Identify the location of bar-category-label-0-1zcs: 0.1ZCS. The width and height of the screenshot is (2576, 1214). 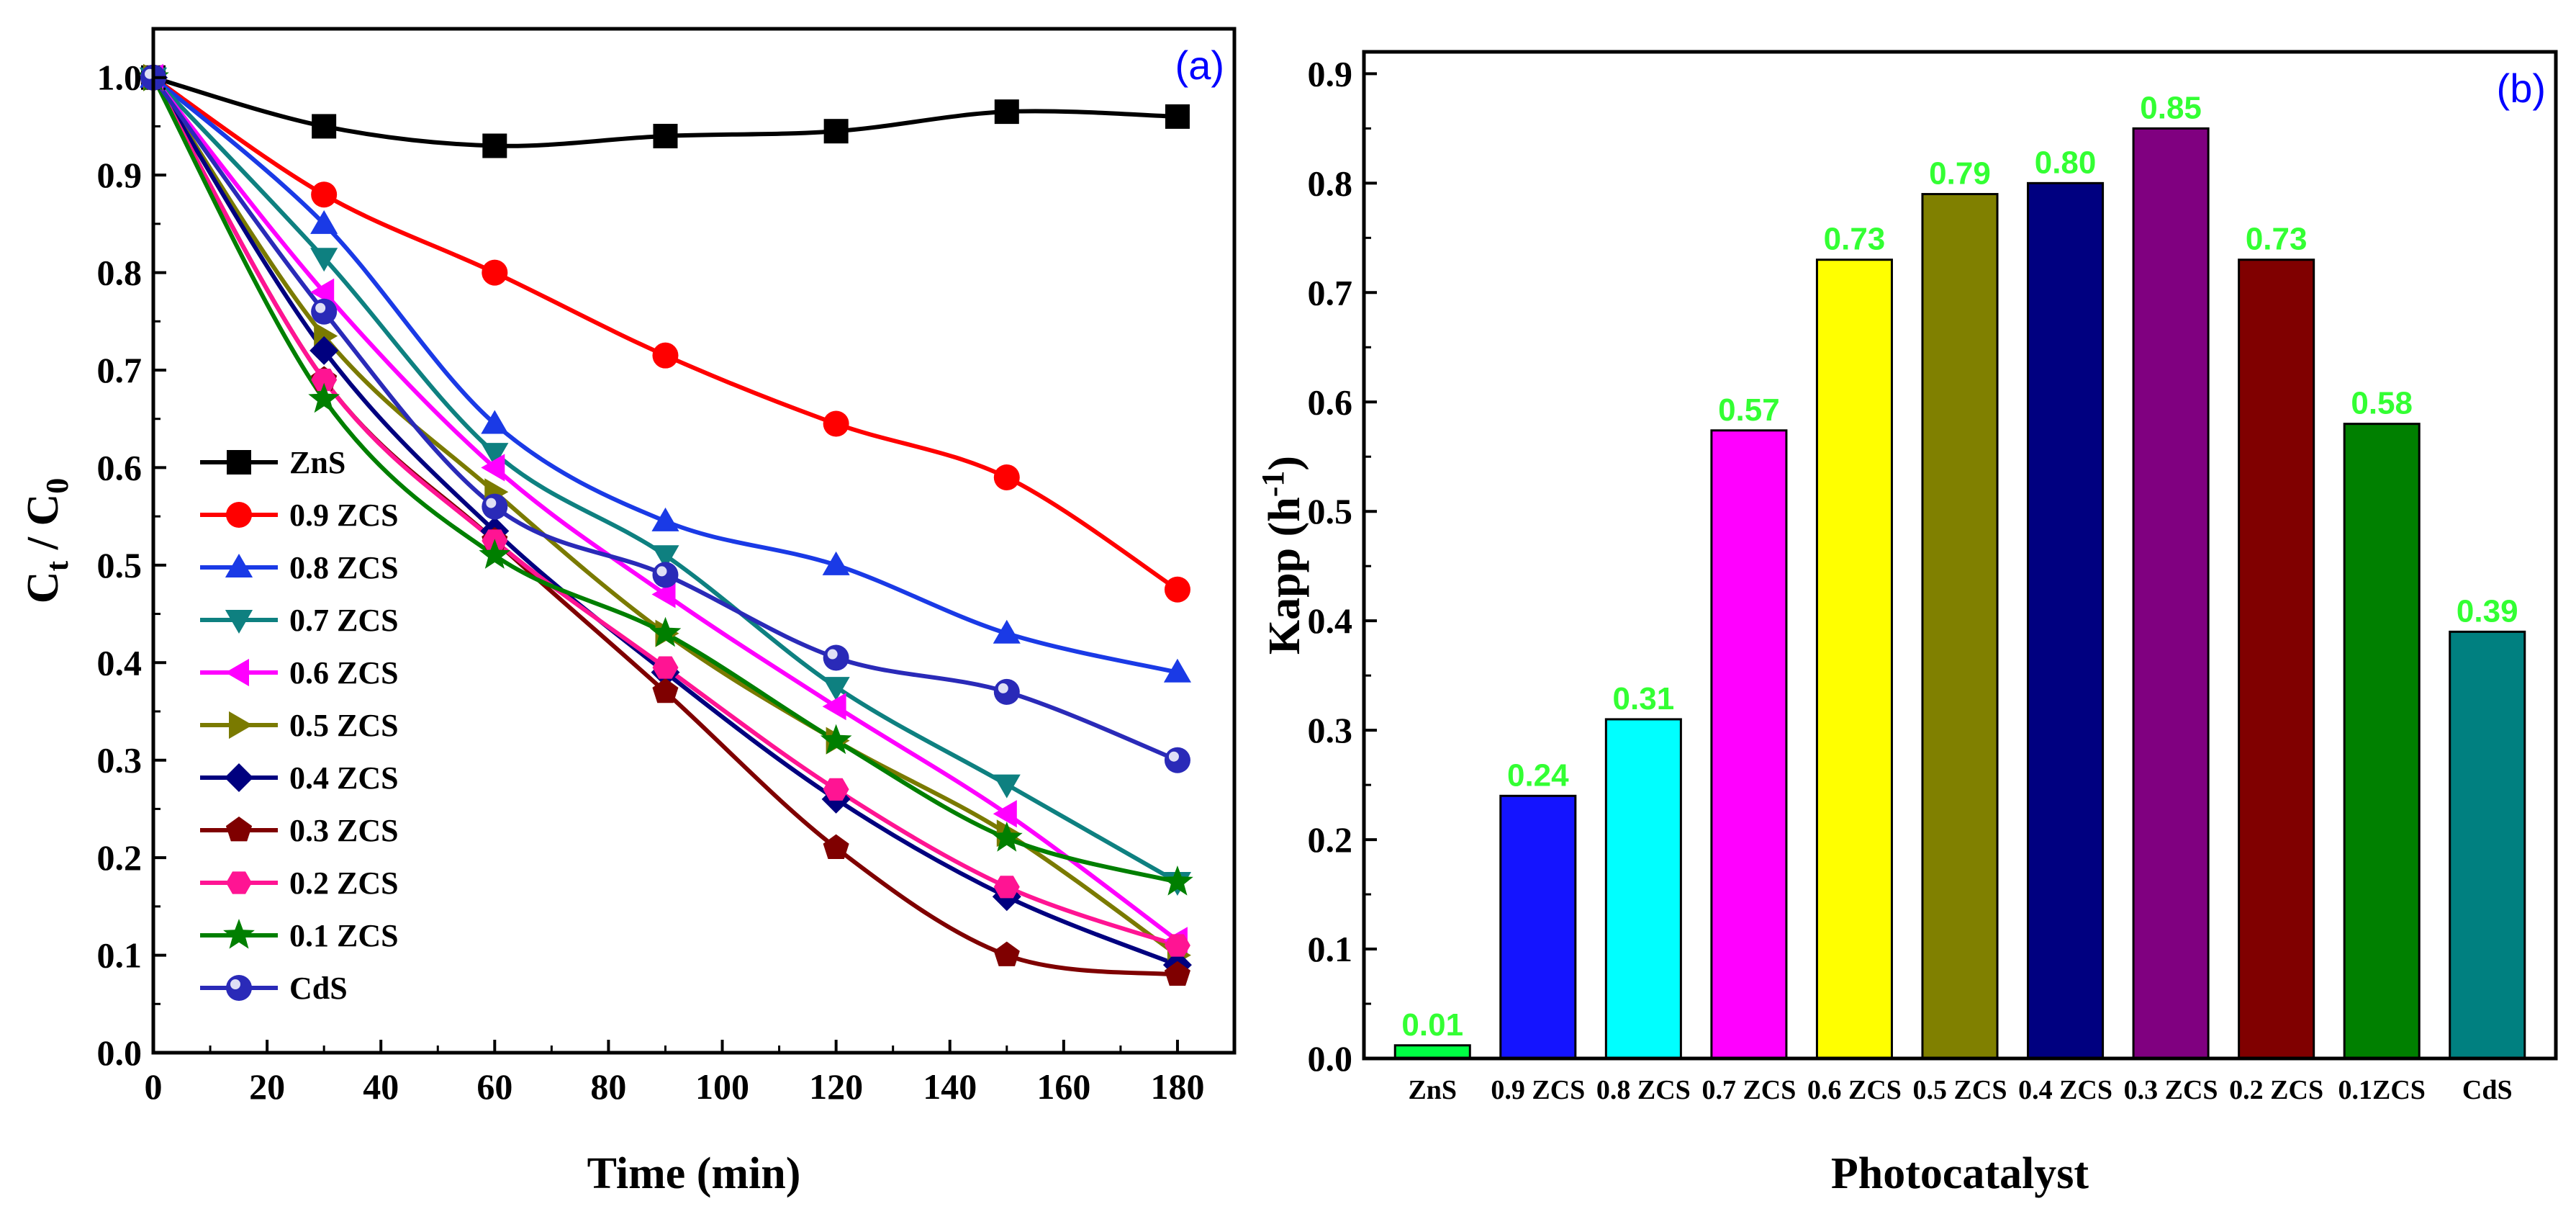
(2381, 1090).